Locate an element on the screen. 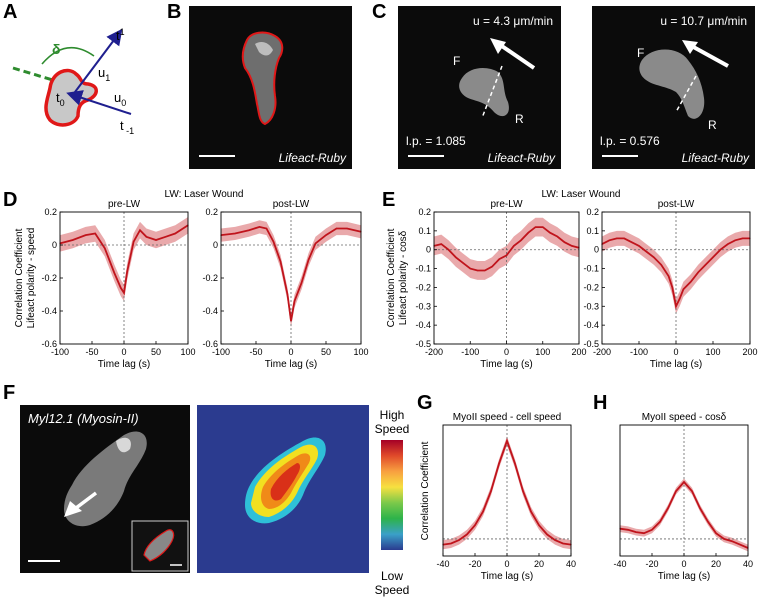 This screenshot has height=597, width=763. colorbar-speed-word-2: Speed is located at coordinates (392, 590).